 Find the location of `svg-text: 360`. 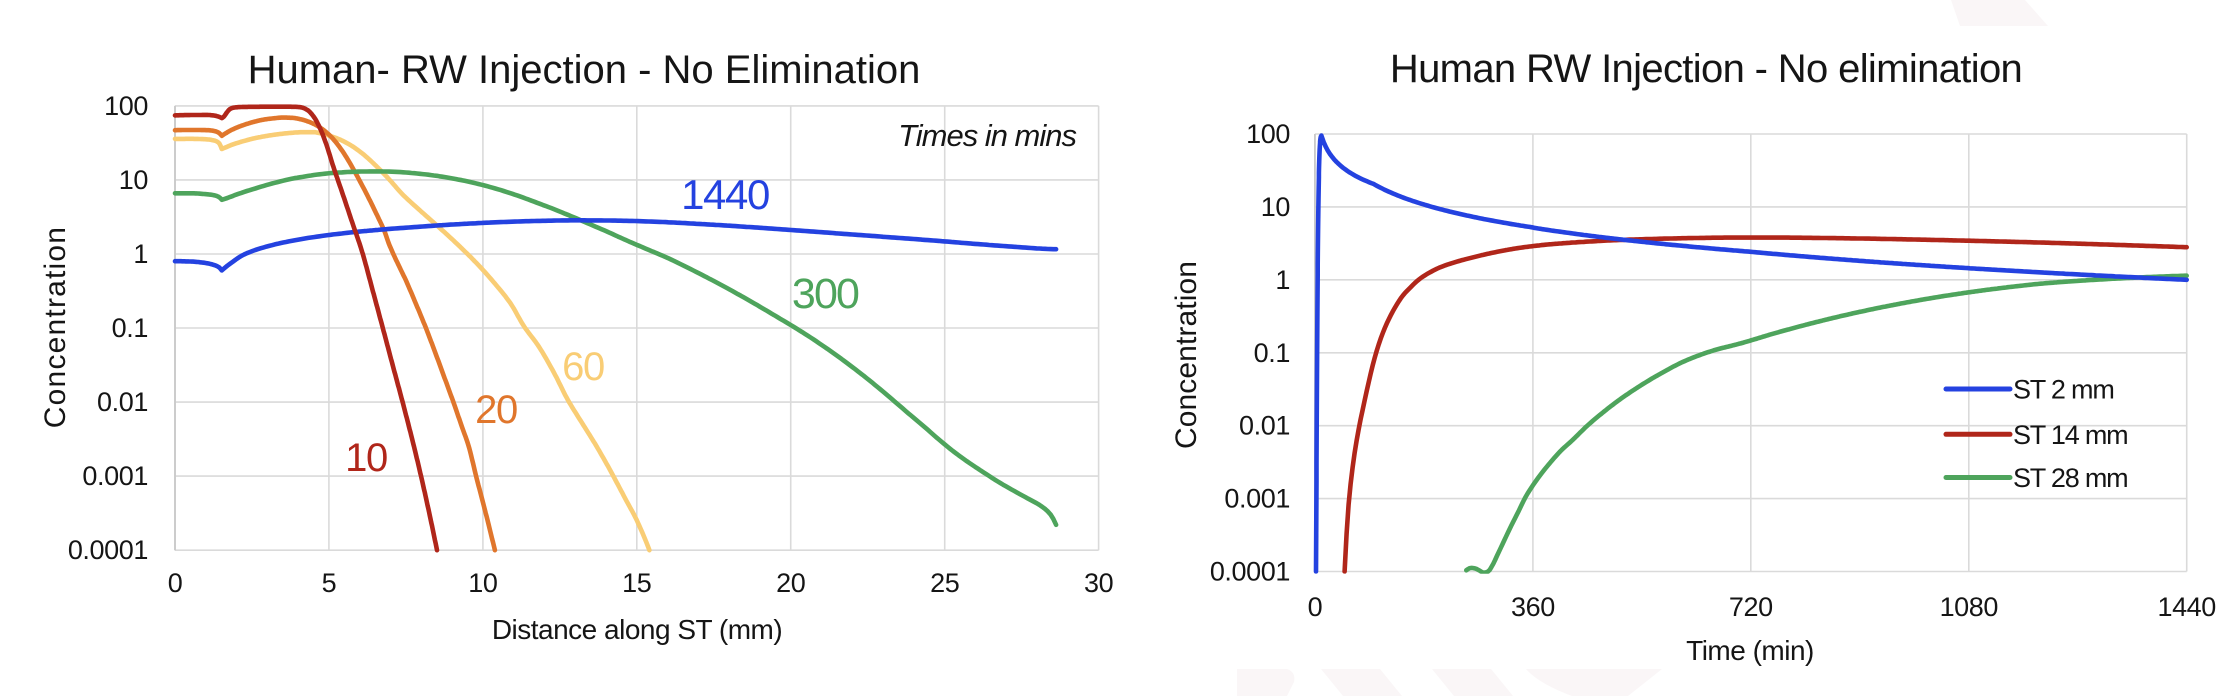

svg-text: 360 is located at coordinates (1533, 607).